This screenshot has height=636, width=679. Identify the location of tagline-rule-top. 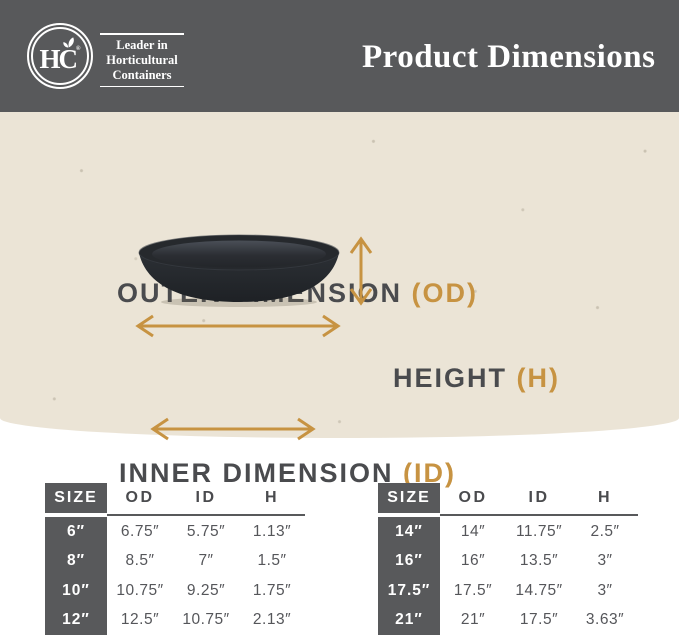
(142, 34).